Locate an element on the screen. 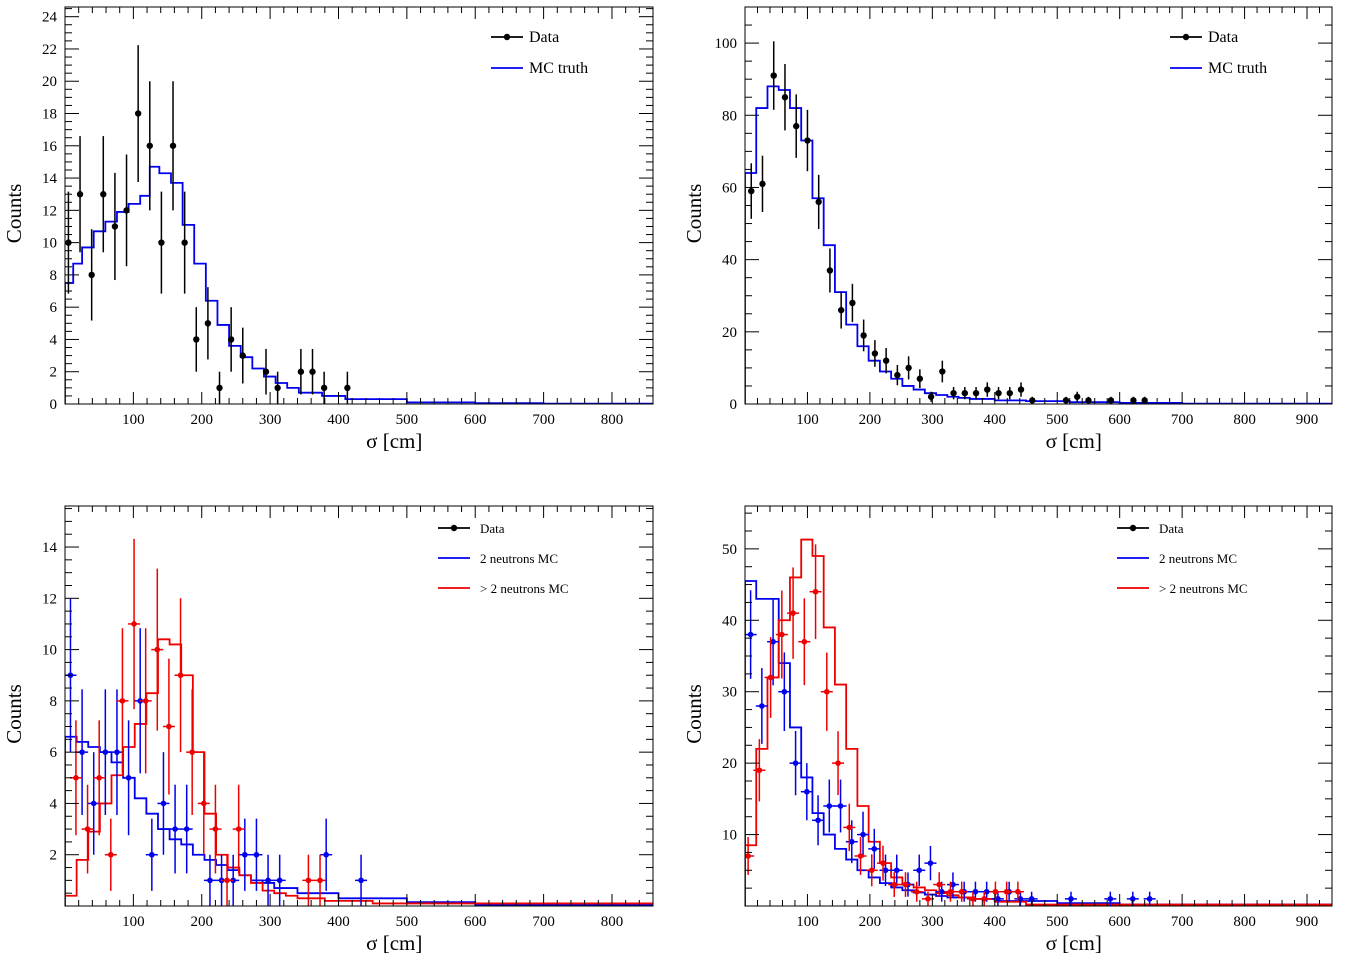 The height and width of the screenshot is (960, 1348). x-tick-label: 500 is located at coordinates (1057, 922).